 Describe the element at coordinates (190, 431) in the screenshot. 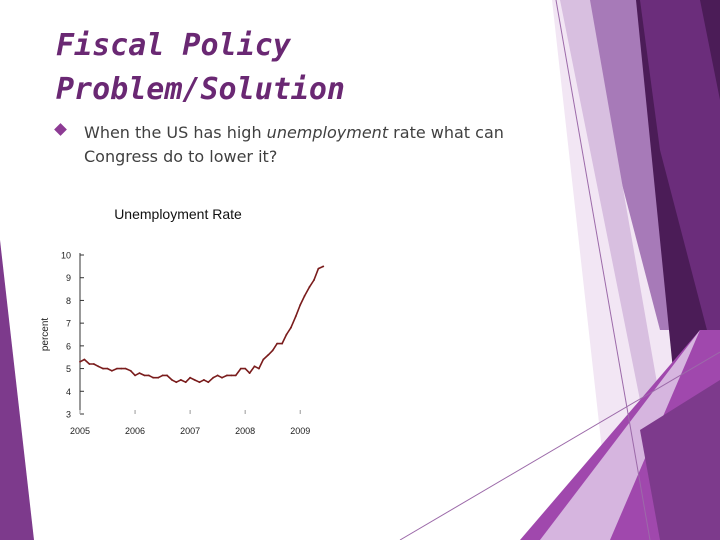

I see `x-tick-label: 2007` at that location.